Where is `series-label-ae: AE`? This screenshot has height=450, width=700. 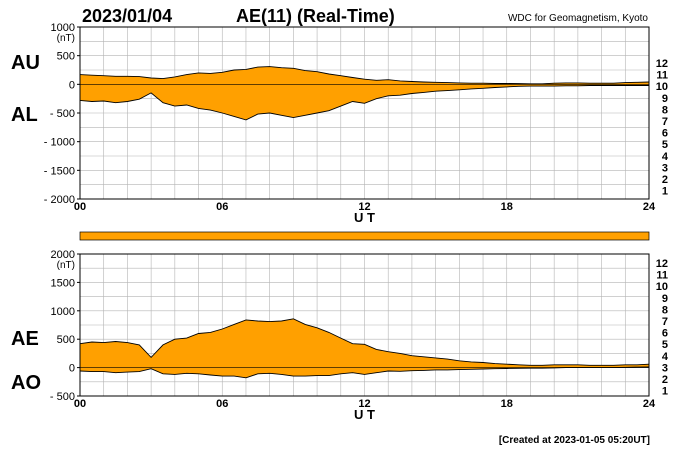 series-label-ae: AE is located at coordinates (25, 339).